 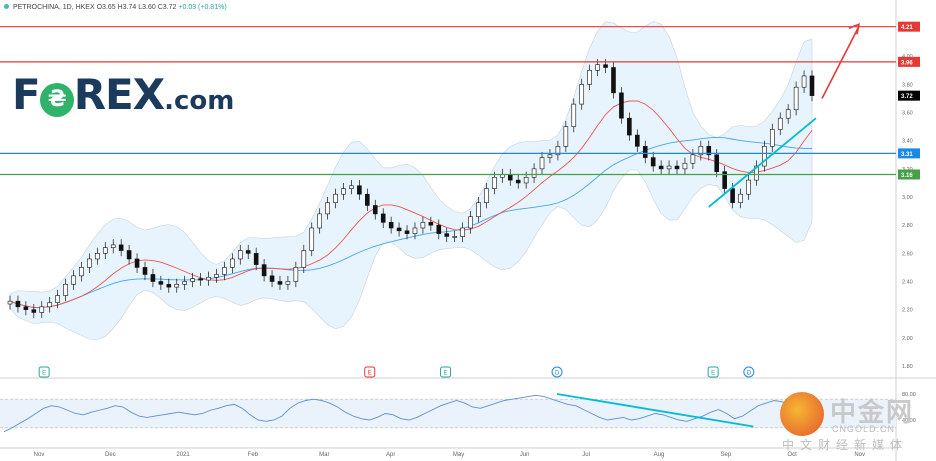 I want to click on symbol-name: PETROCHINA, 1D, HKEX, so click(x=53, y=7).